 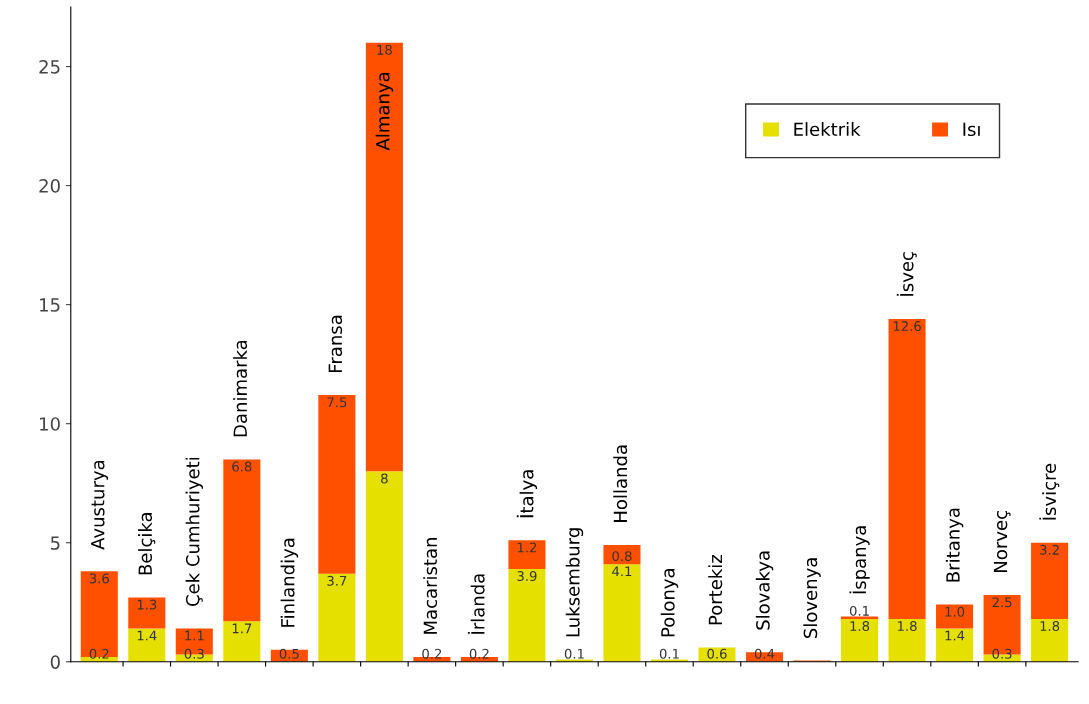 I want to click on x-tick-label: Slovenya, so click(x=812, y=598).